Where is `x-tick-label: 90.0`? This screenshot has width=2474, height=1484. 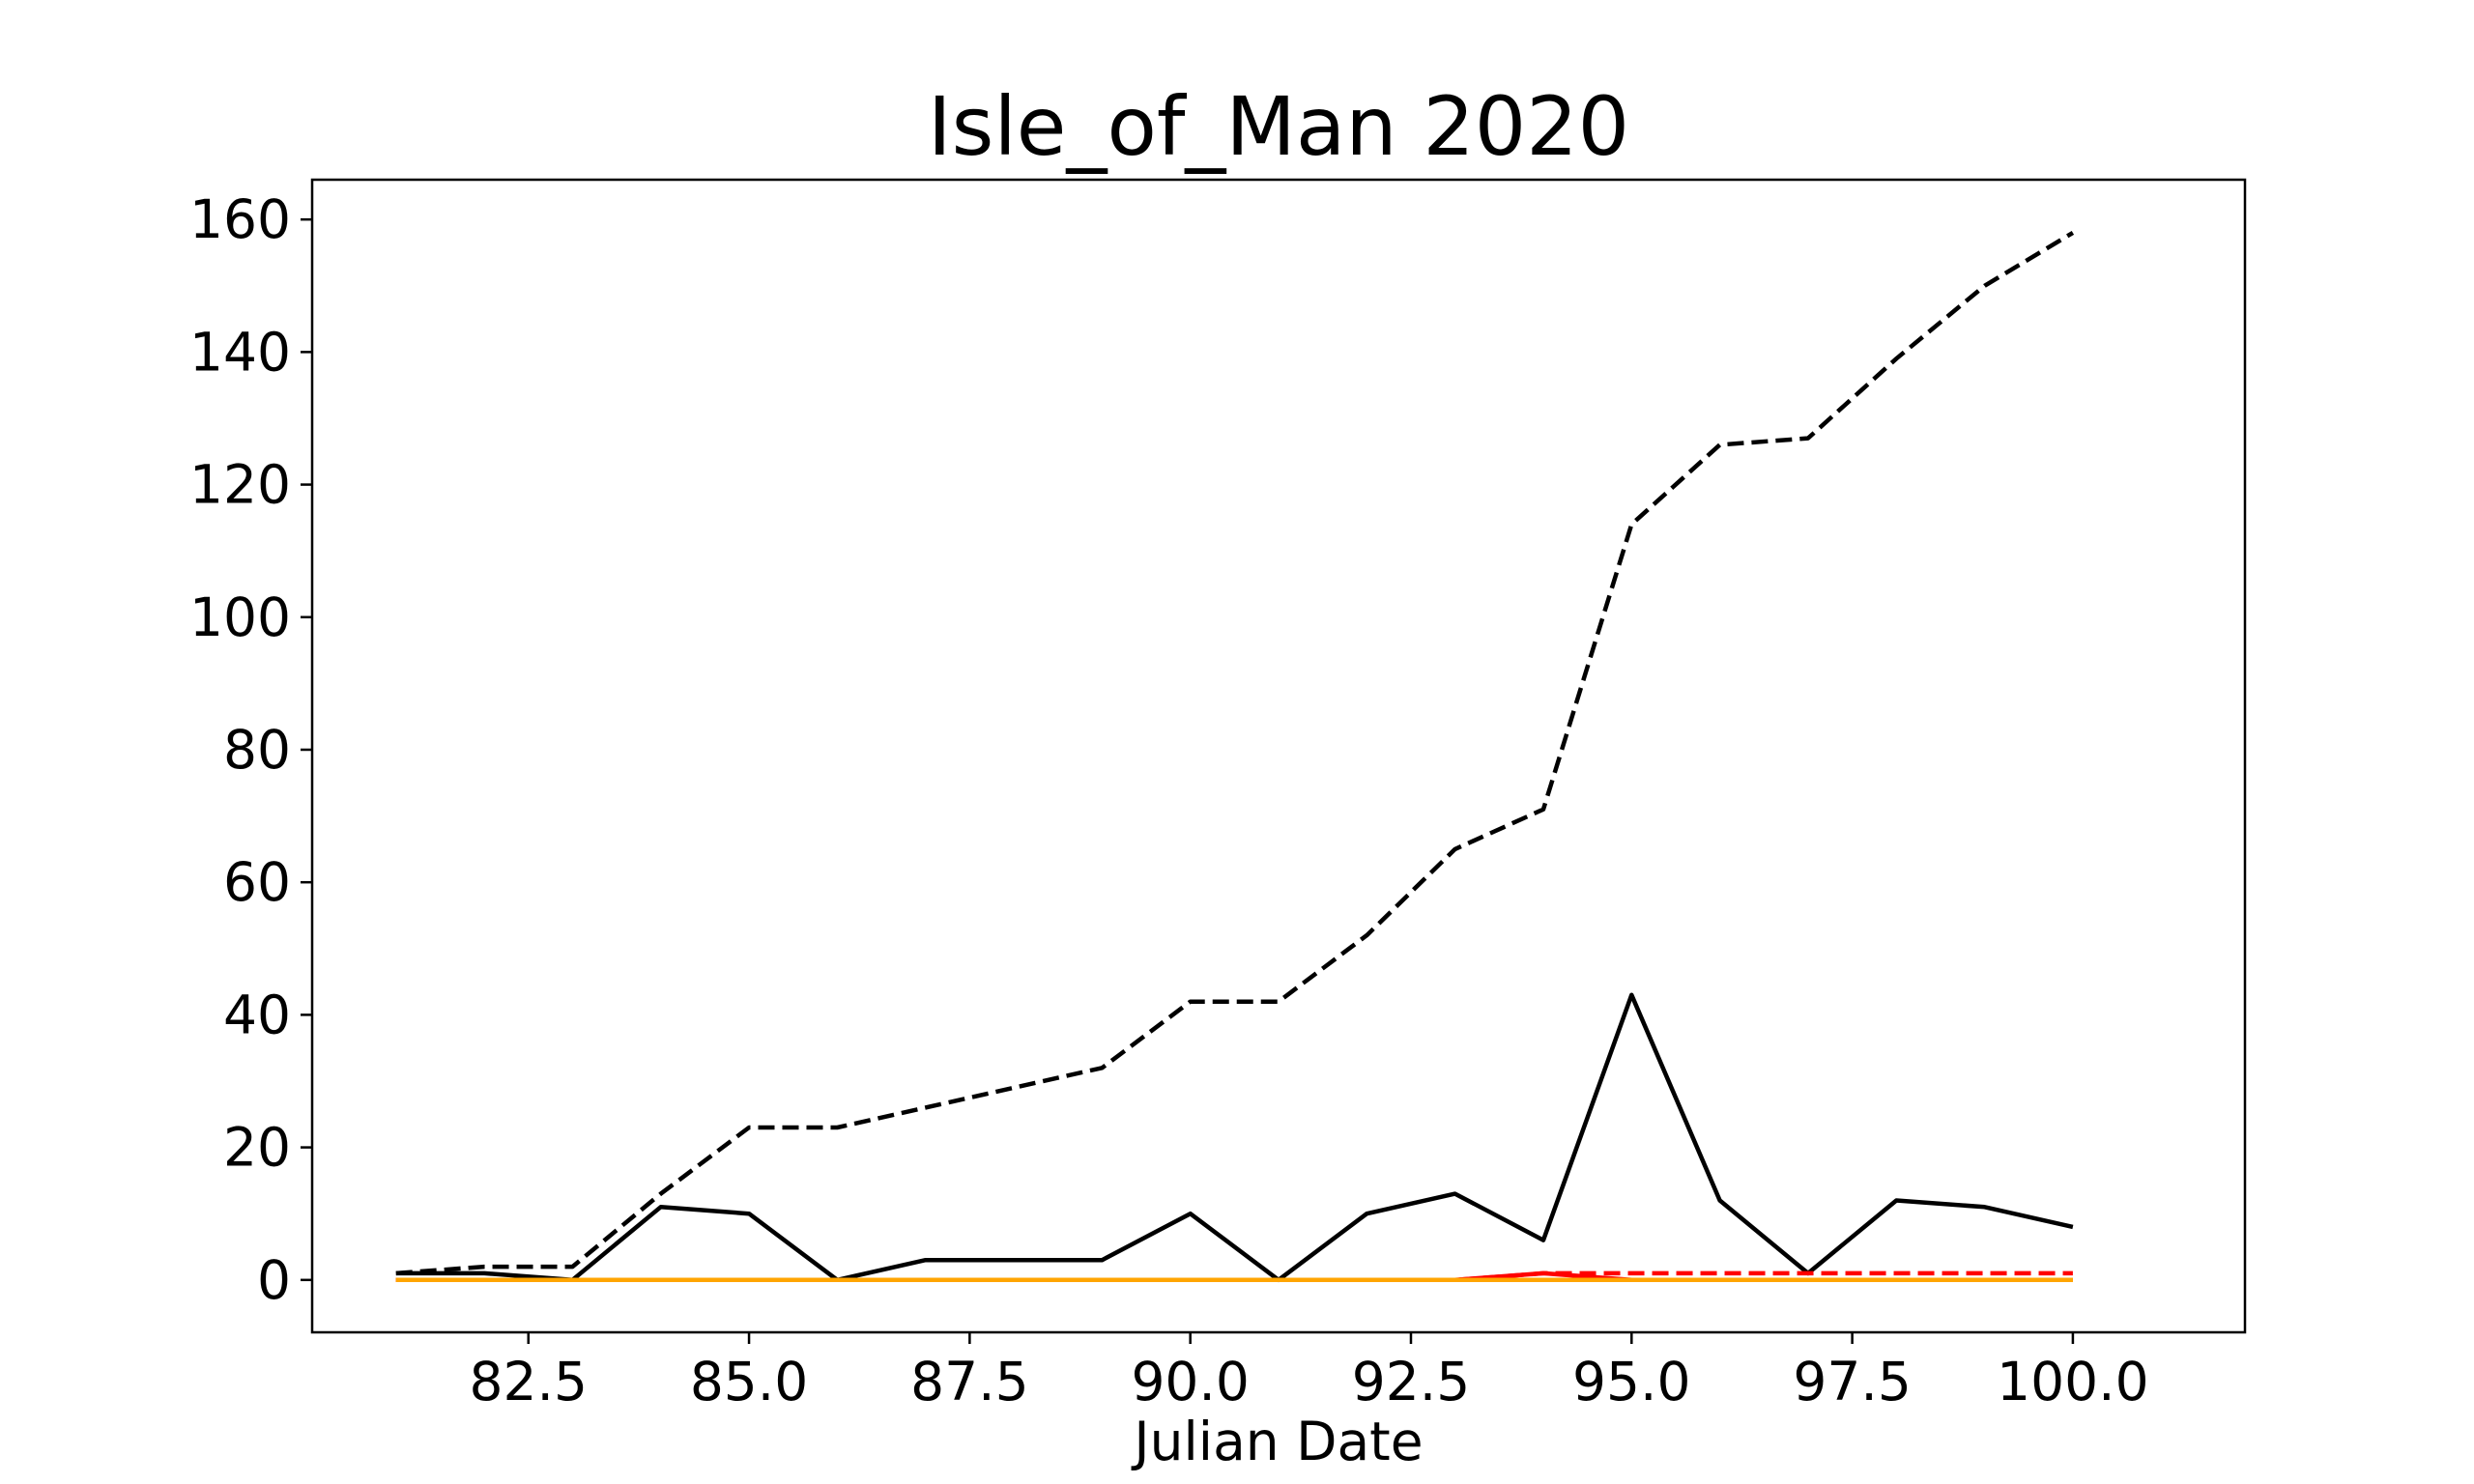
x-tick-label: 90.0 is located at coordinates (1190, 1382).